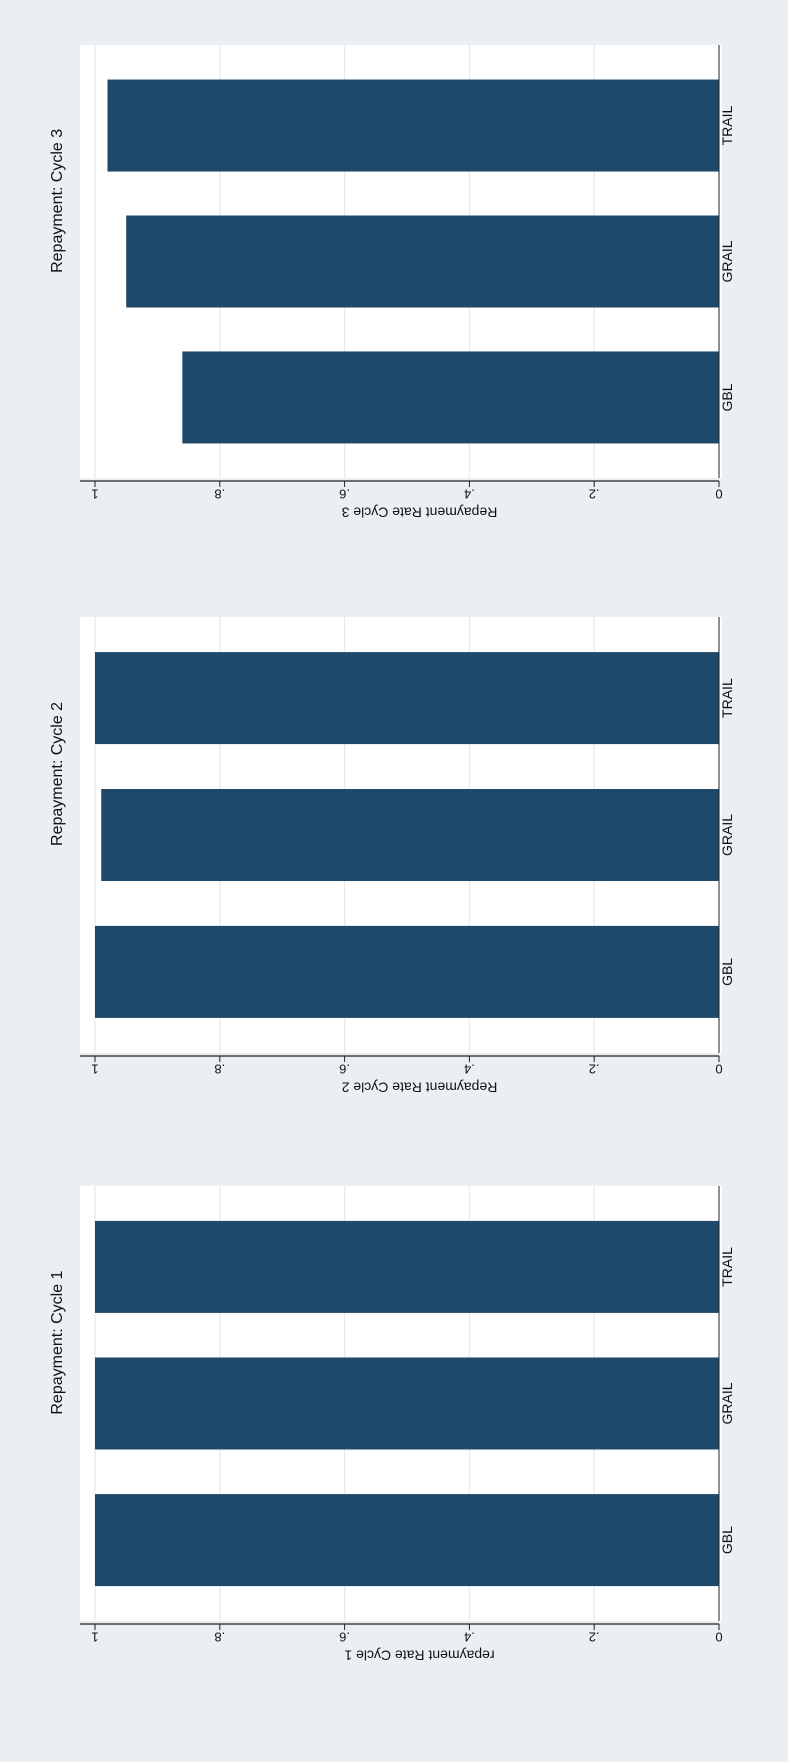 Image resolution: width=788 pixels, height=1762 pixels. What do you see at coordinates (57, 1342) in the screenshot?
I see `panel-title: Repayment: Cycle 1` at bounding box center [57, 1342].